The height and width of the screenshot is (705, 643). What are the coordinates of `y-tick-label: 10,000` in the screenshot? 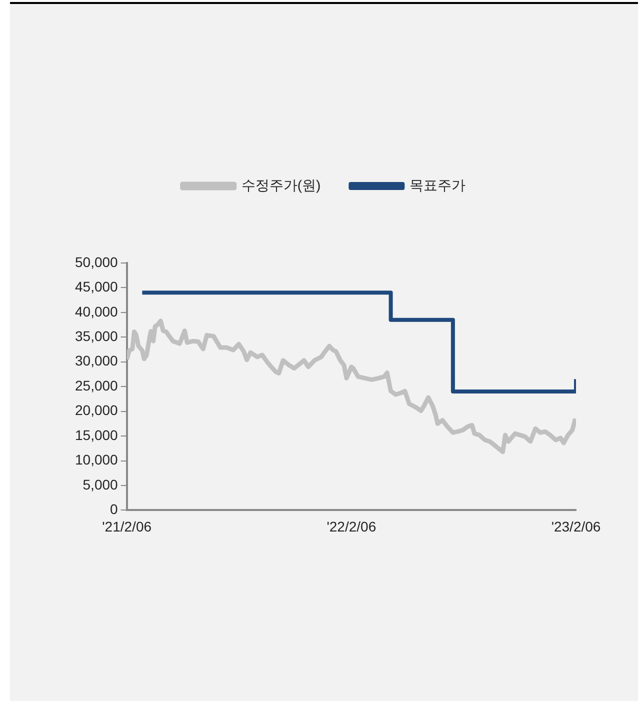 It's located at (96, 460).